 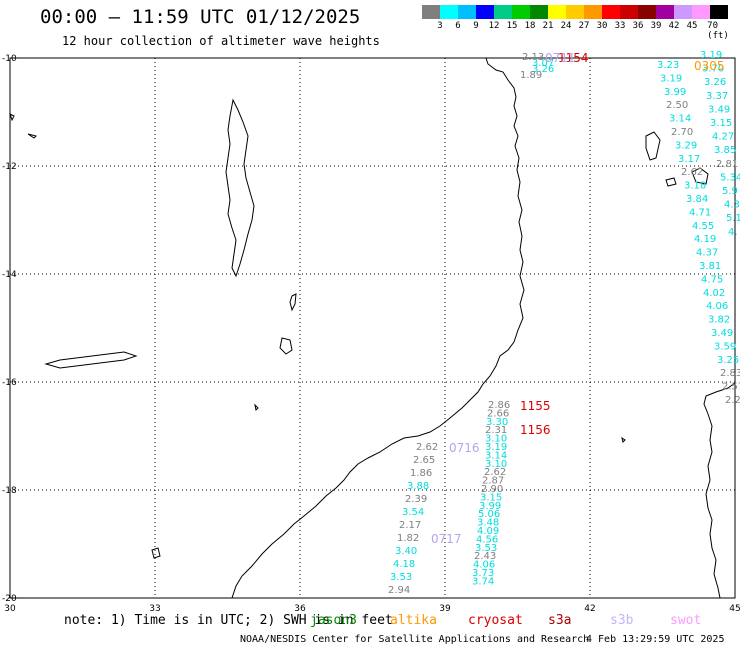 What do you see at coordinates (722, 333) in the screenshot?
I see `wave-height-value: 3.49` at bounding box center [722, 333].